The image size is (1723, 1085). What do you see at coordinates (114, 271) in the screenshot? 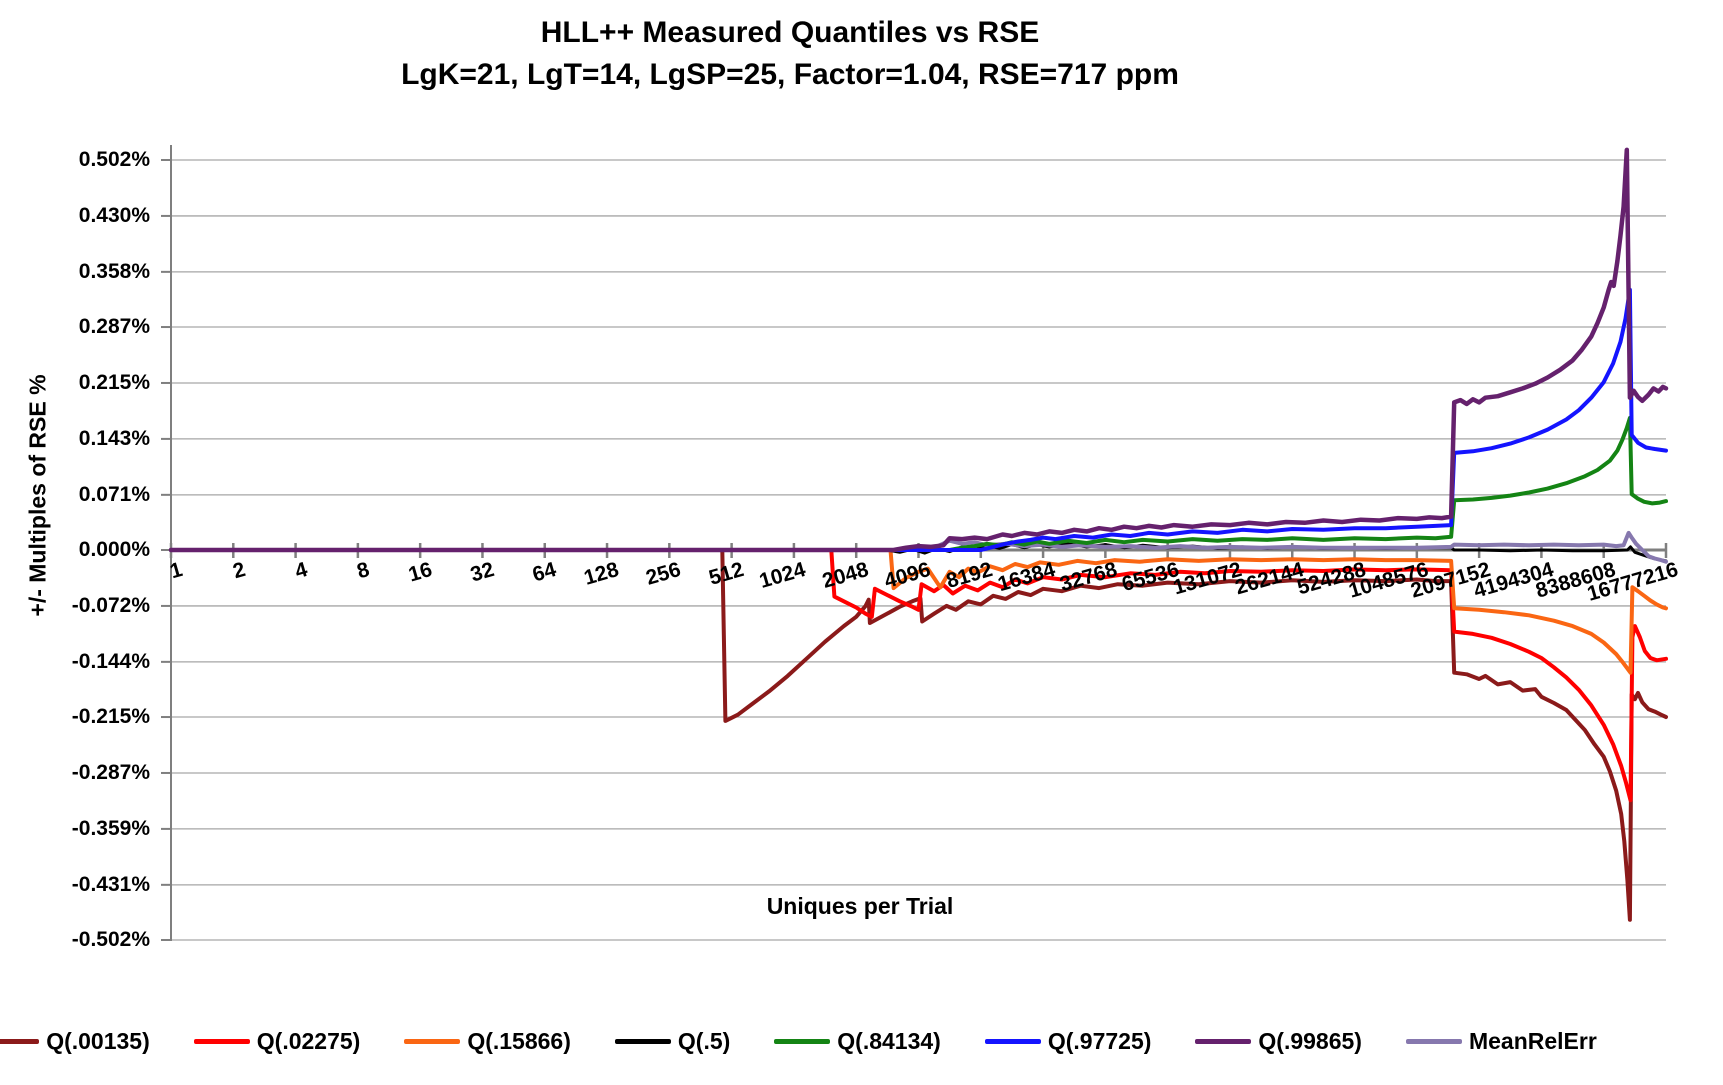
I see `y-tick-label: 0.358%` at bounding box center [114, 271].